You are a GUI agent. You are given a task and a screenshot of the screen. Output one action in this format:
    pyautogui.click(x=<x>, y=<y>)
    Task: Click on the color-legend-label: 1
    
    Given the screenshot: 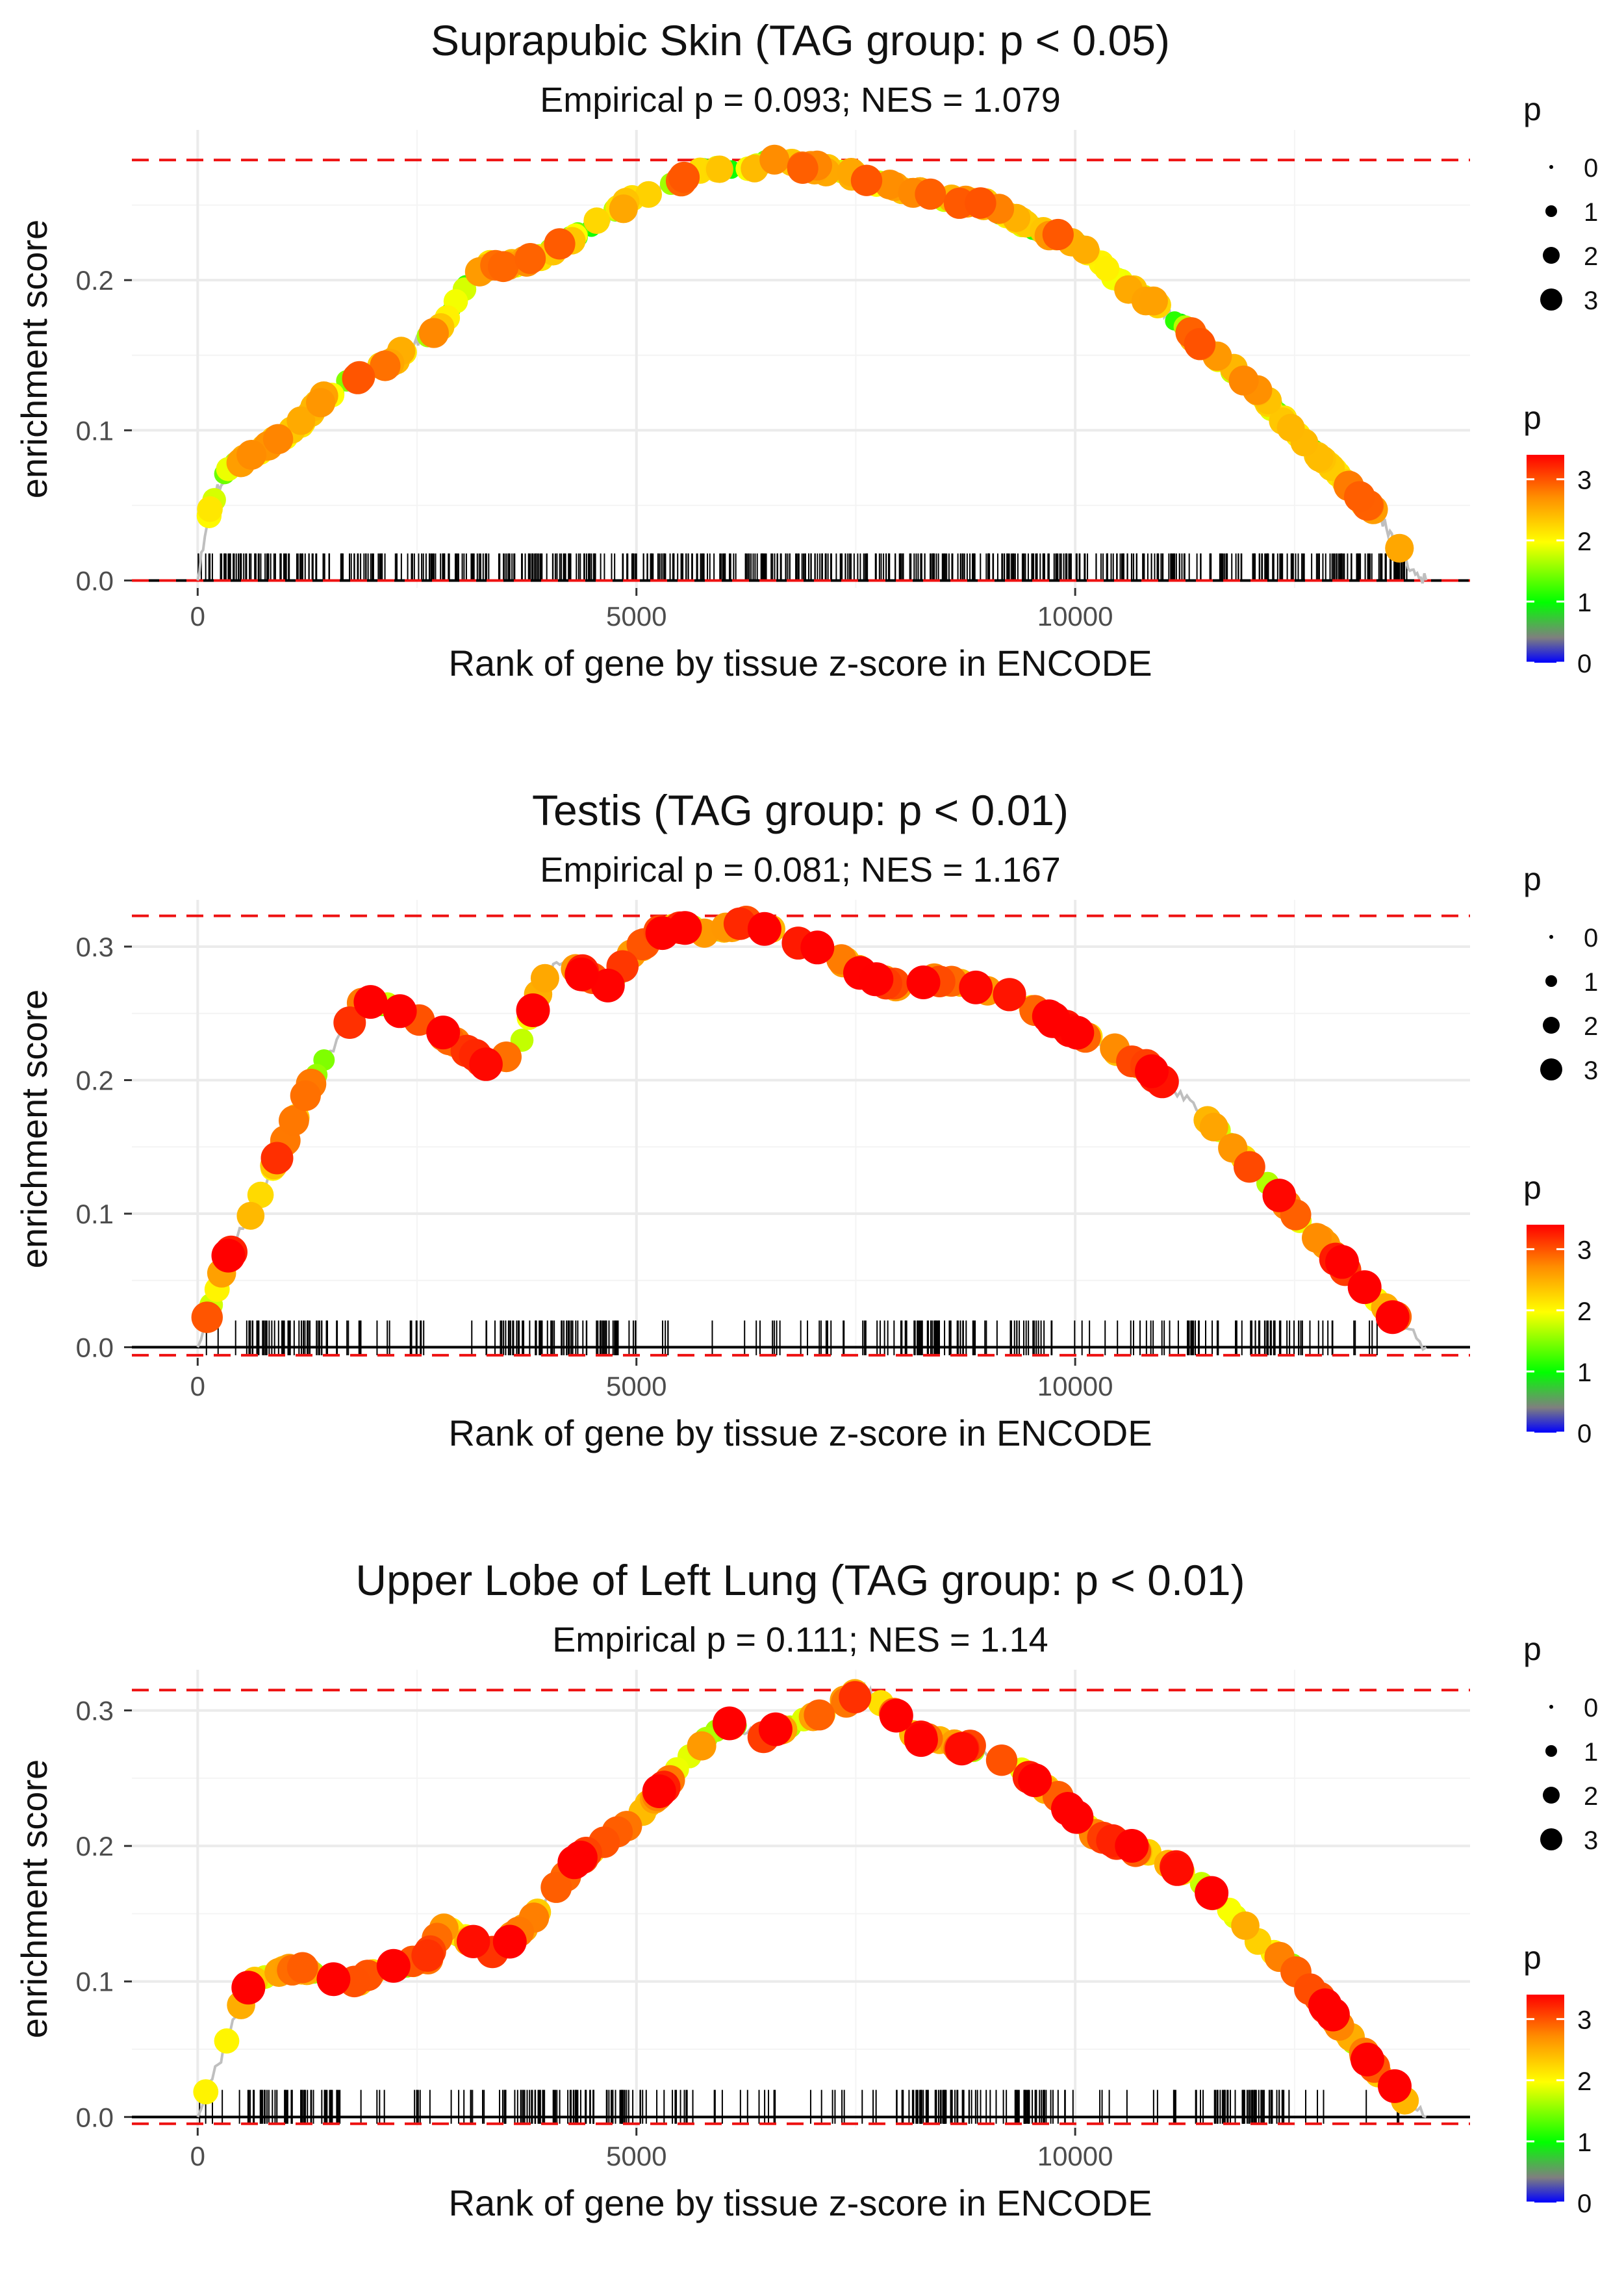 What is the action you would take?
    pyautogui.click(x=1584, y=603)
    